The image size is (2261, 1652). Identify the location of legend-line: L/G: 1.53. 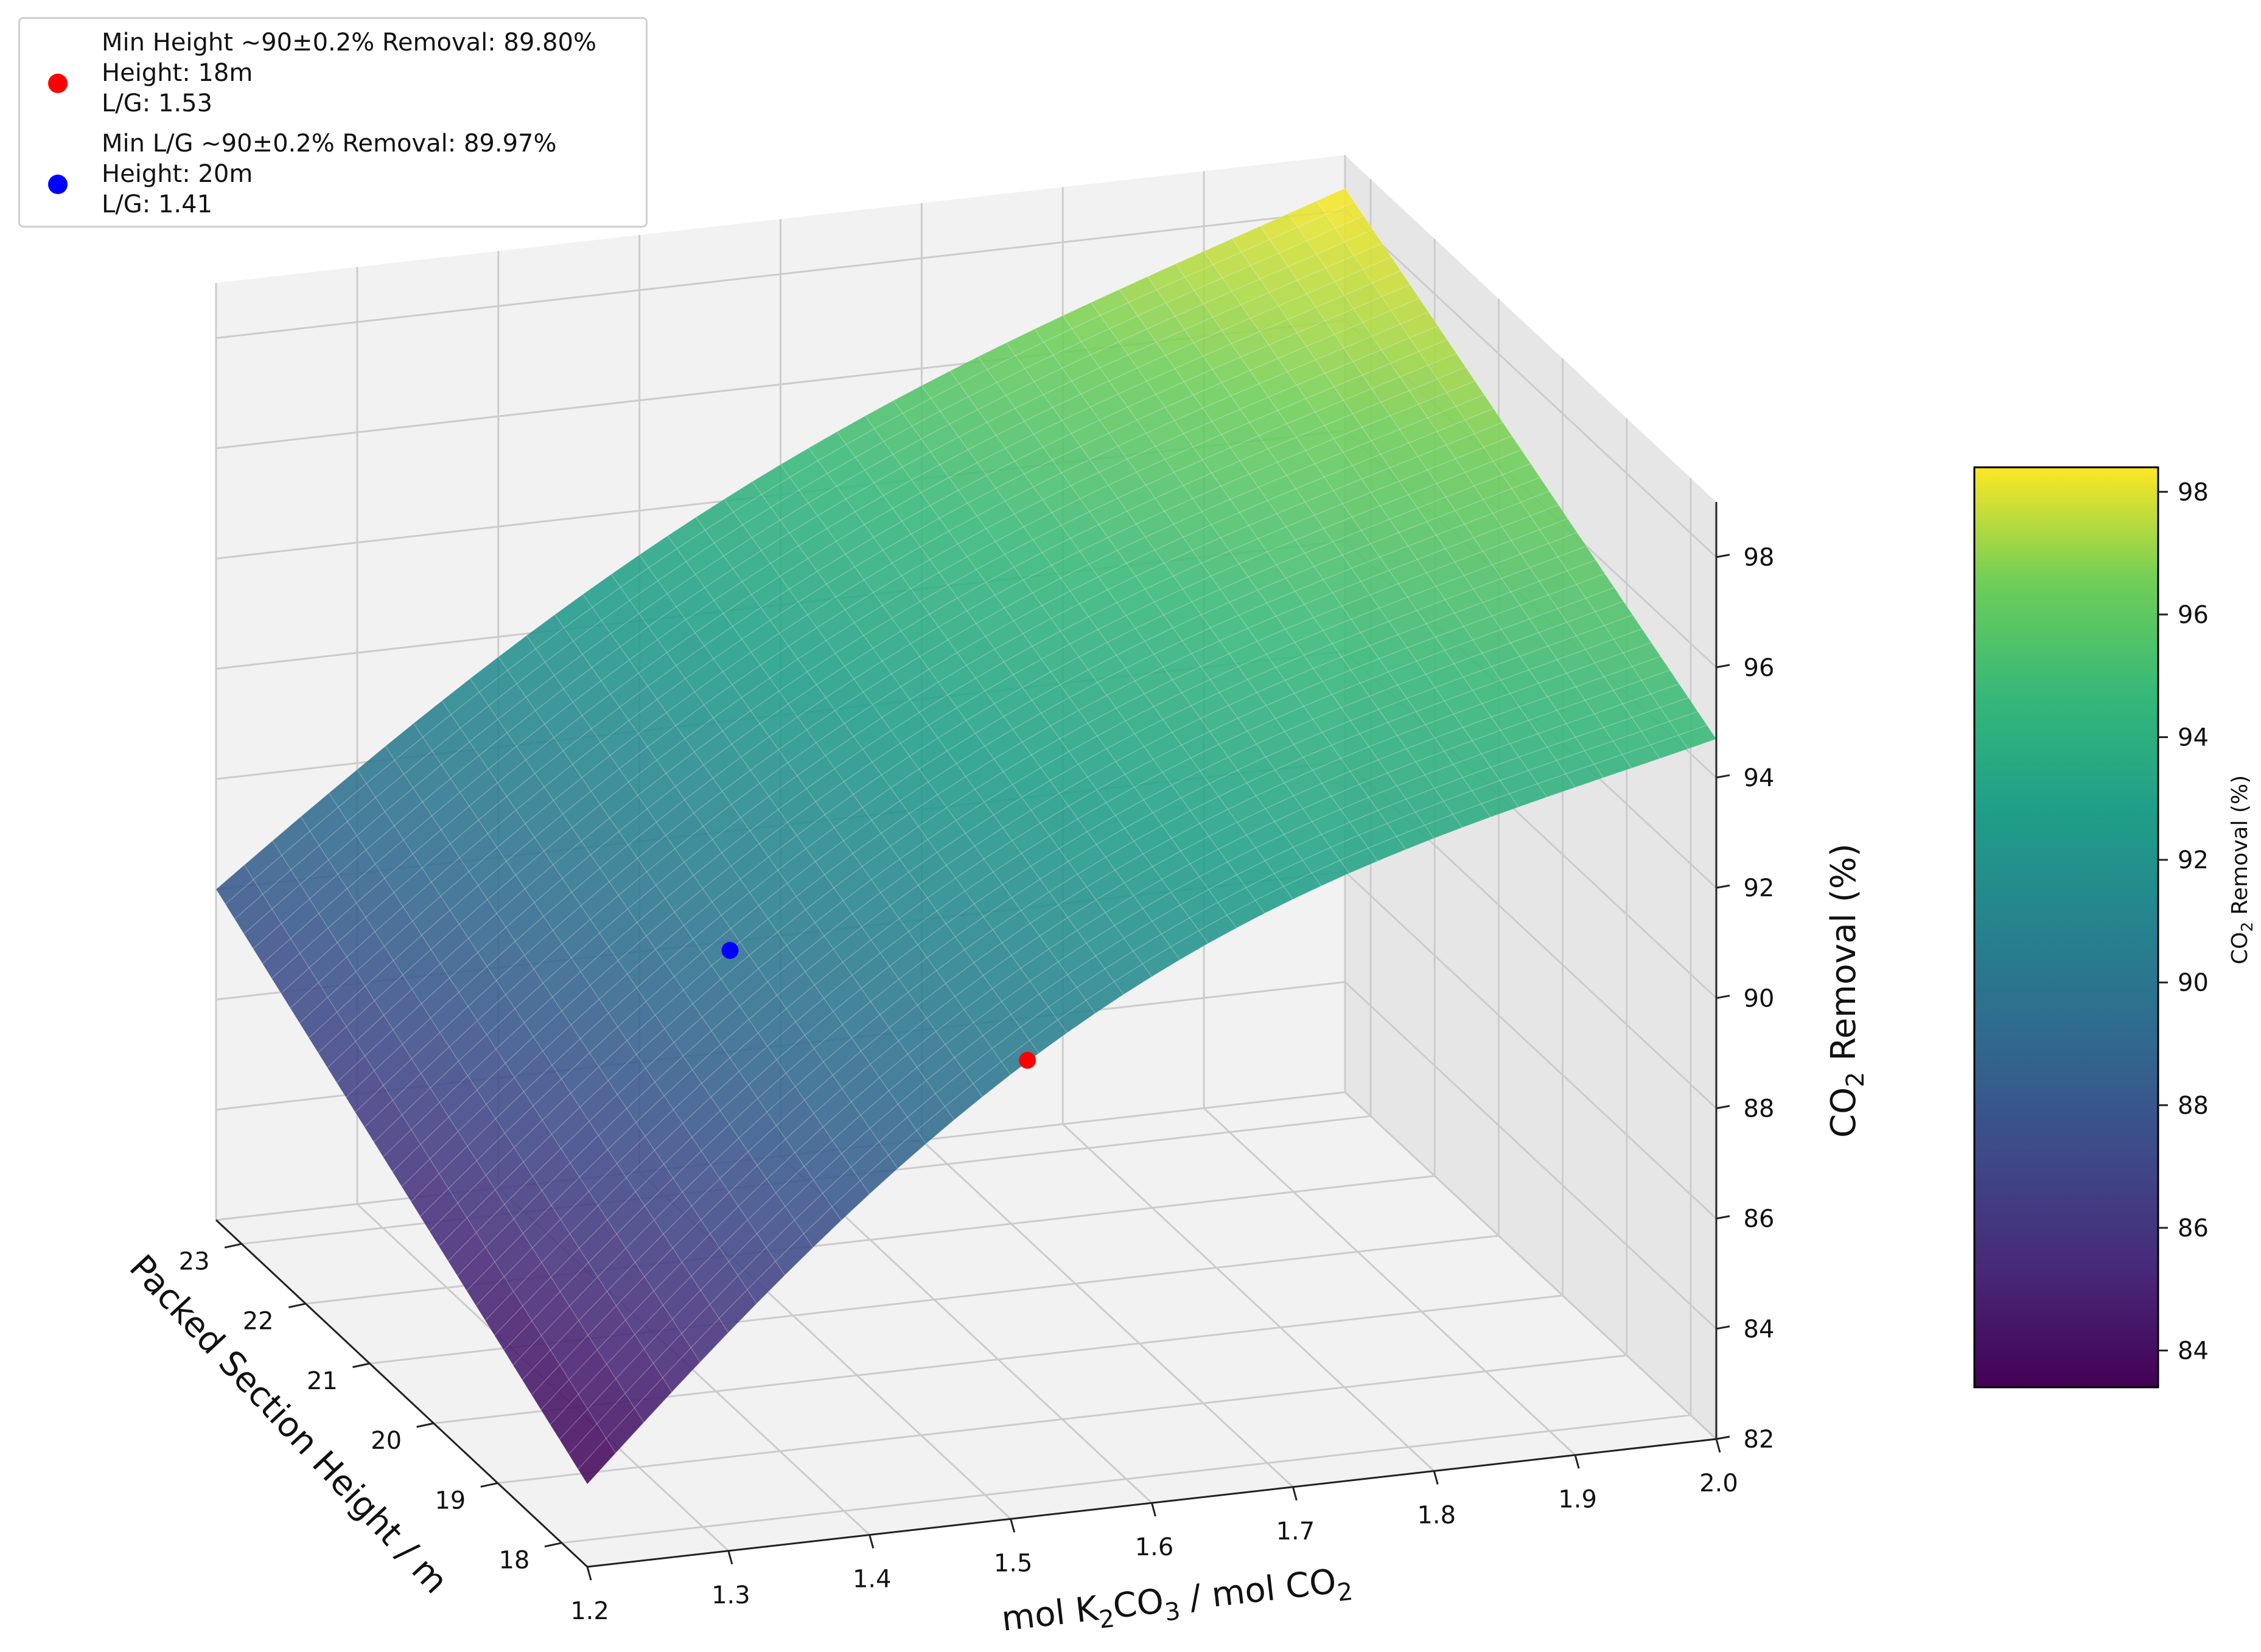
(157, 103).